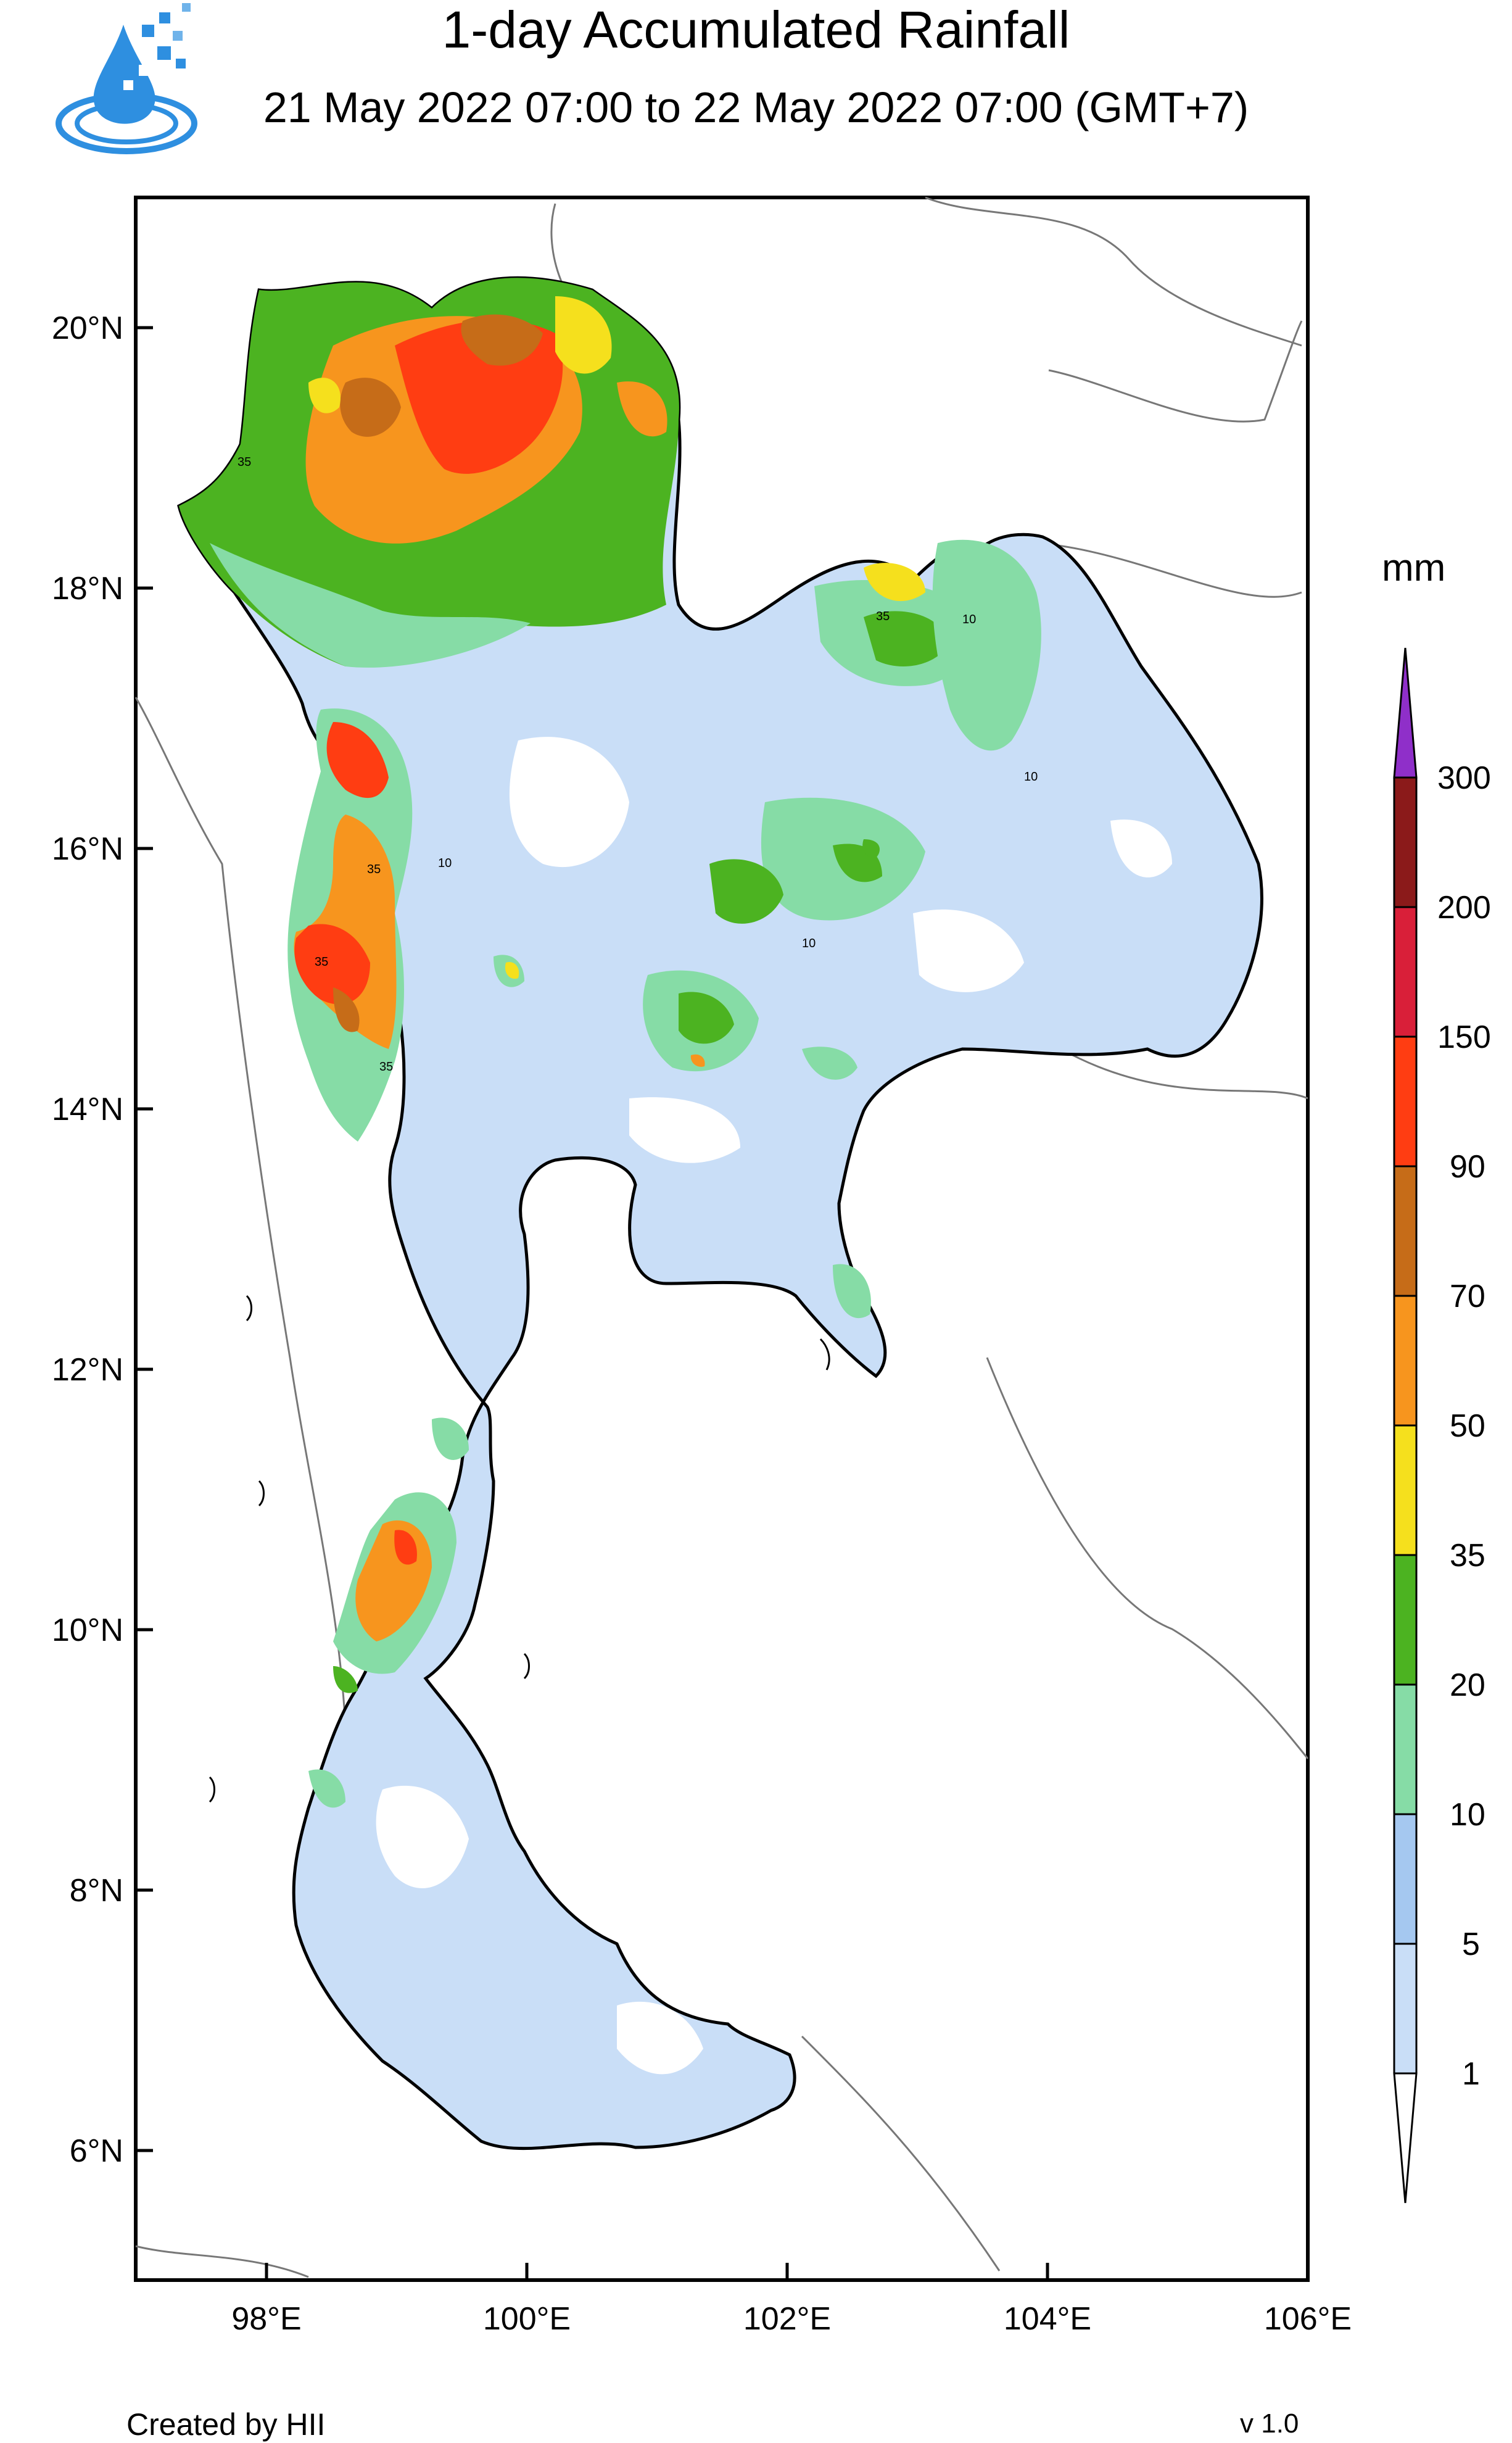  I want to click on map-title: 1-day Accumulated Rainfall, so click(756, 30).